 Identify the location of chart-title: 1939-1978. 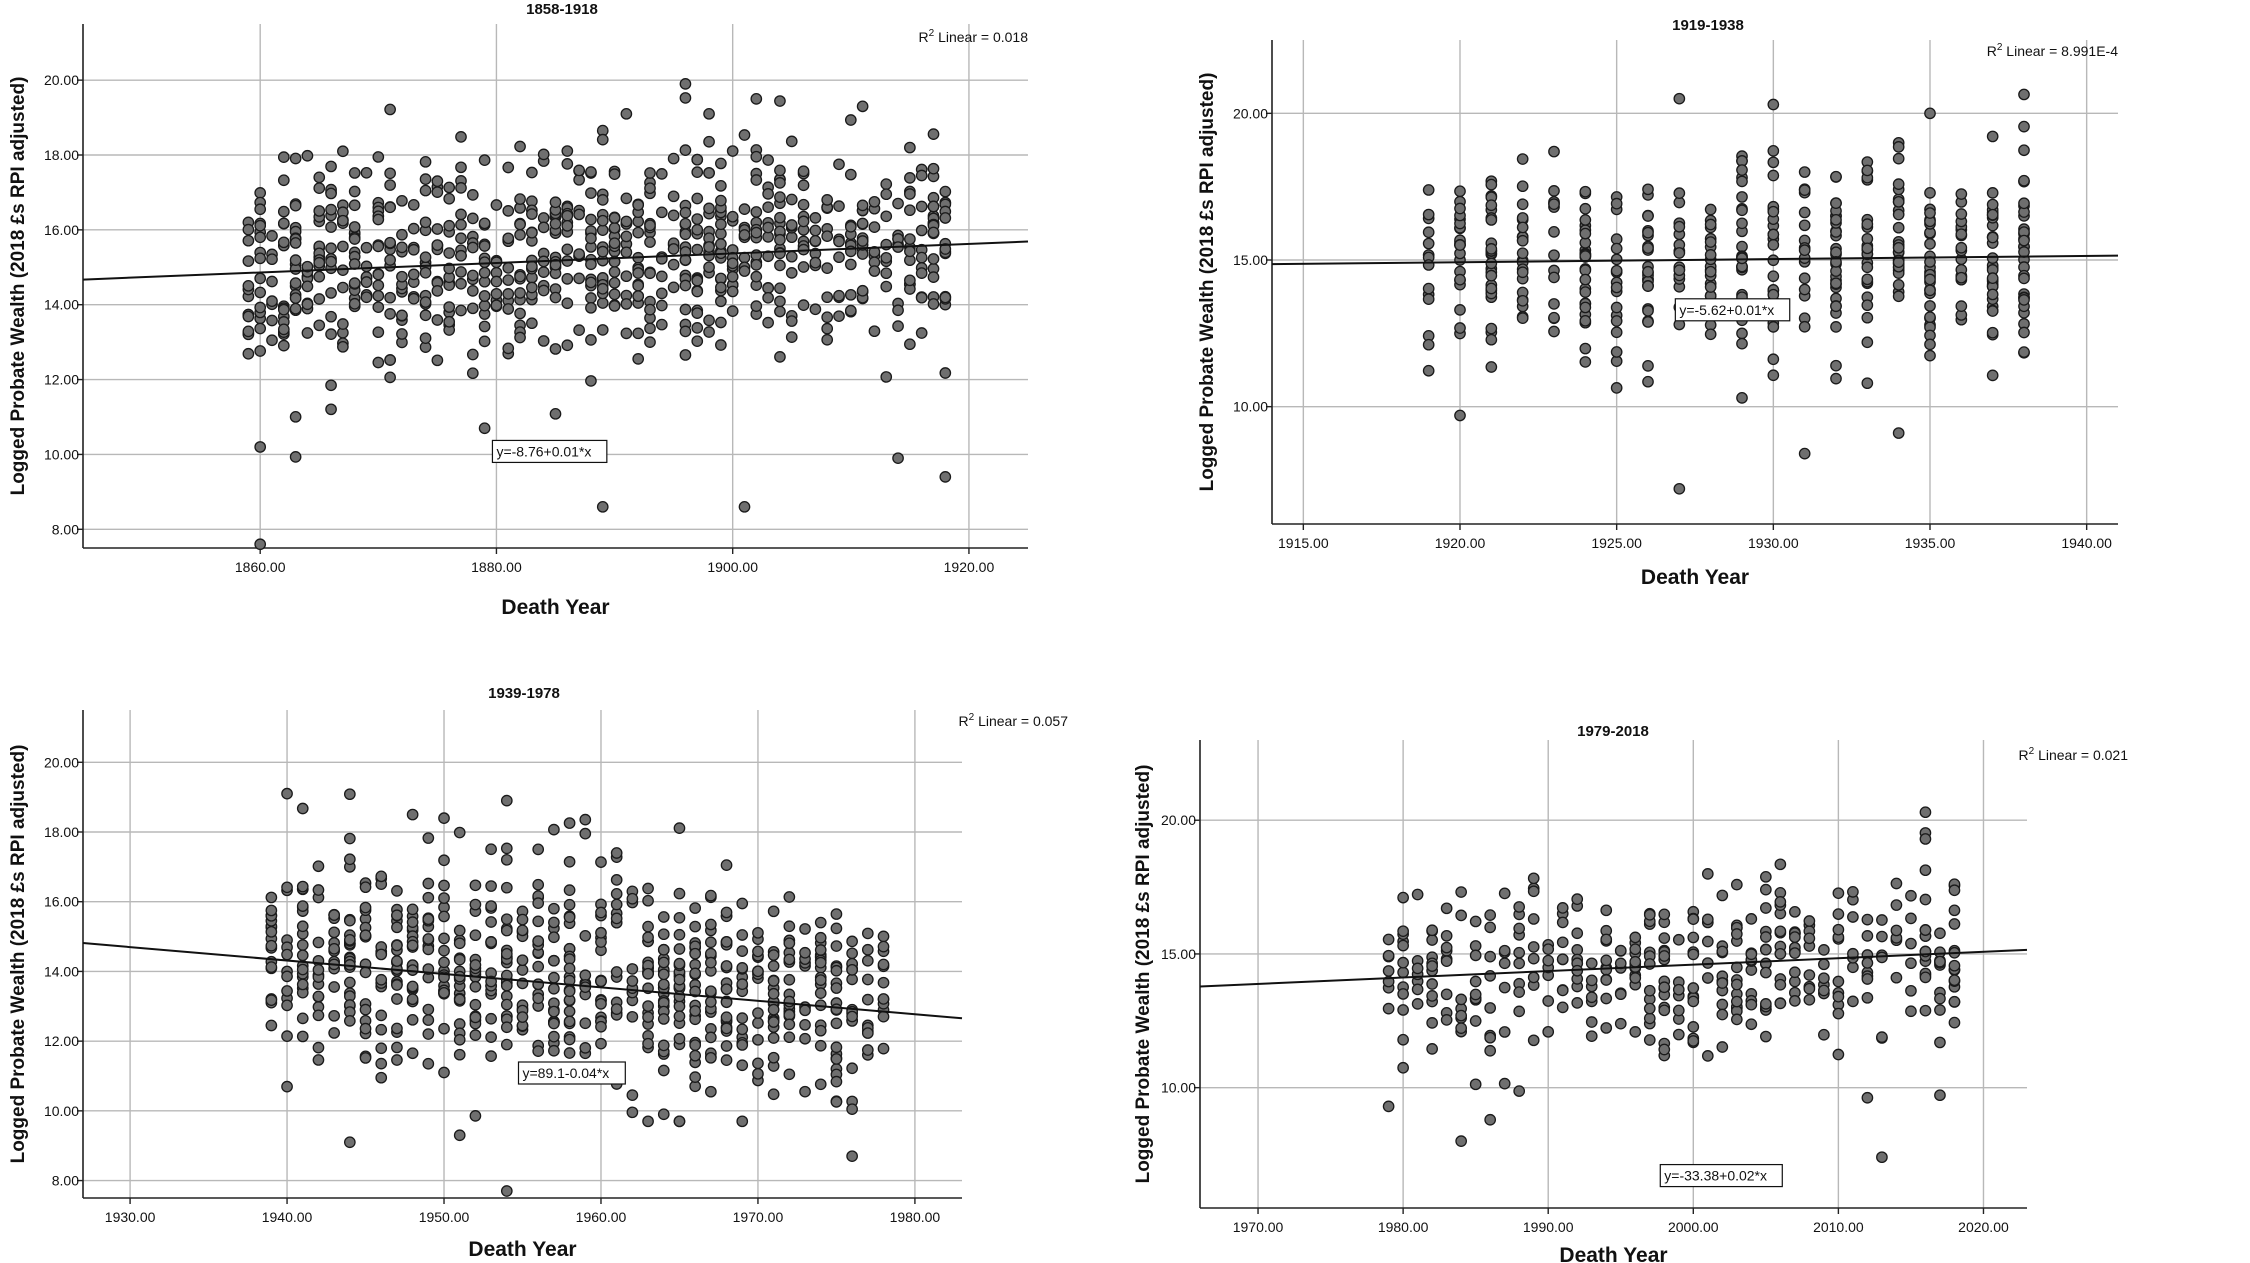
(524, 693).